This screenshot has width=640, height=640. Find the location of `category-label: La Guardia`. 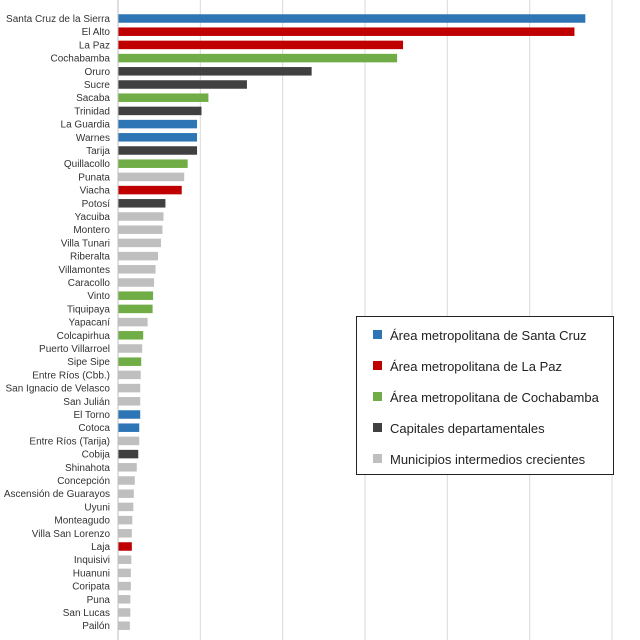

category-label: La Guardia is located at coordinates (86, 125).